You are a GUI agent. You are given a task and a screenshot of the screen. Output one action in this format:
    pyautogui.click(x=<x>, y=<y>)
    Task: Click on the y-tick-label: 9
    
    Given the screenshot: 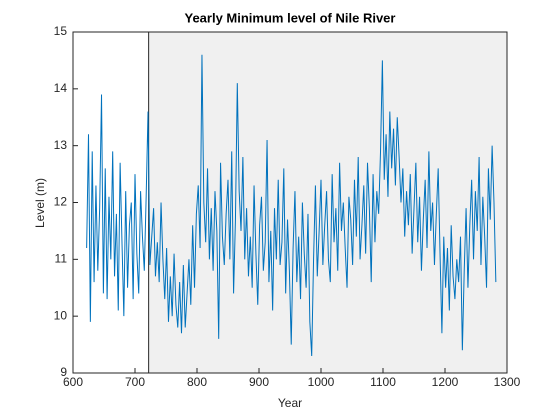 What is the action you would take?
    pyautogui.click(x=63, y=372)
    